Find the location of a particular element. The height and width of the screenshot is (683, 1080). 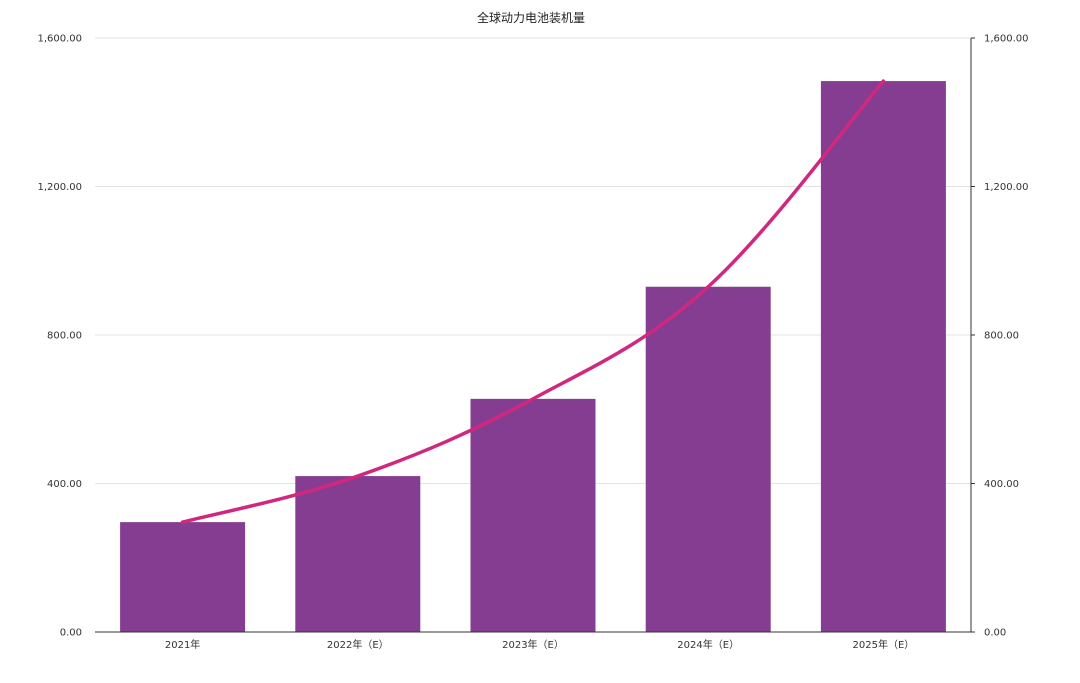

x-tick-label: 2025年（E） is located at coordinates (884, 644).